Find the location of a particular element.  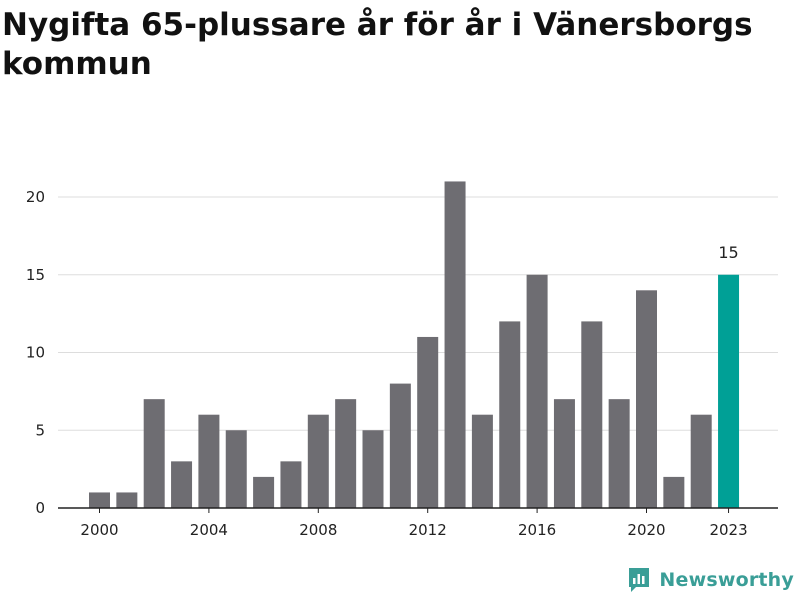

bar-2018 is located at coordinates (592, 414).